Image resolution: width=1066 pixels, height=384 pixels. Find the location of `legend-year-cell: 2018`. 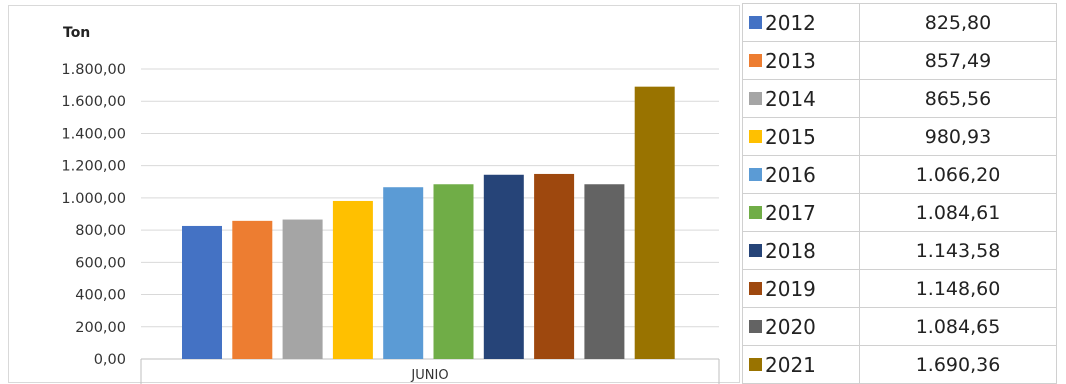

legend-year-cell: 2018 is located at coordinates (801, 250).